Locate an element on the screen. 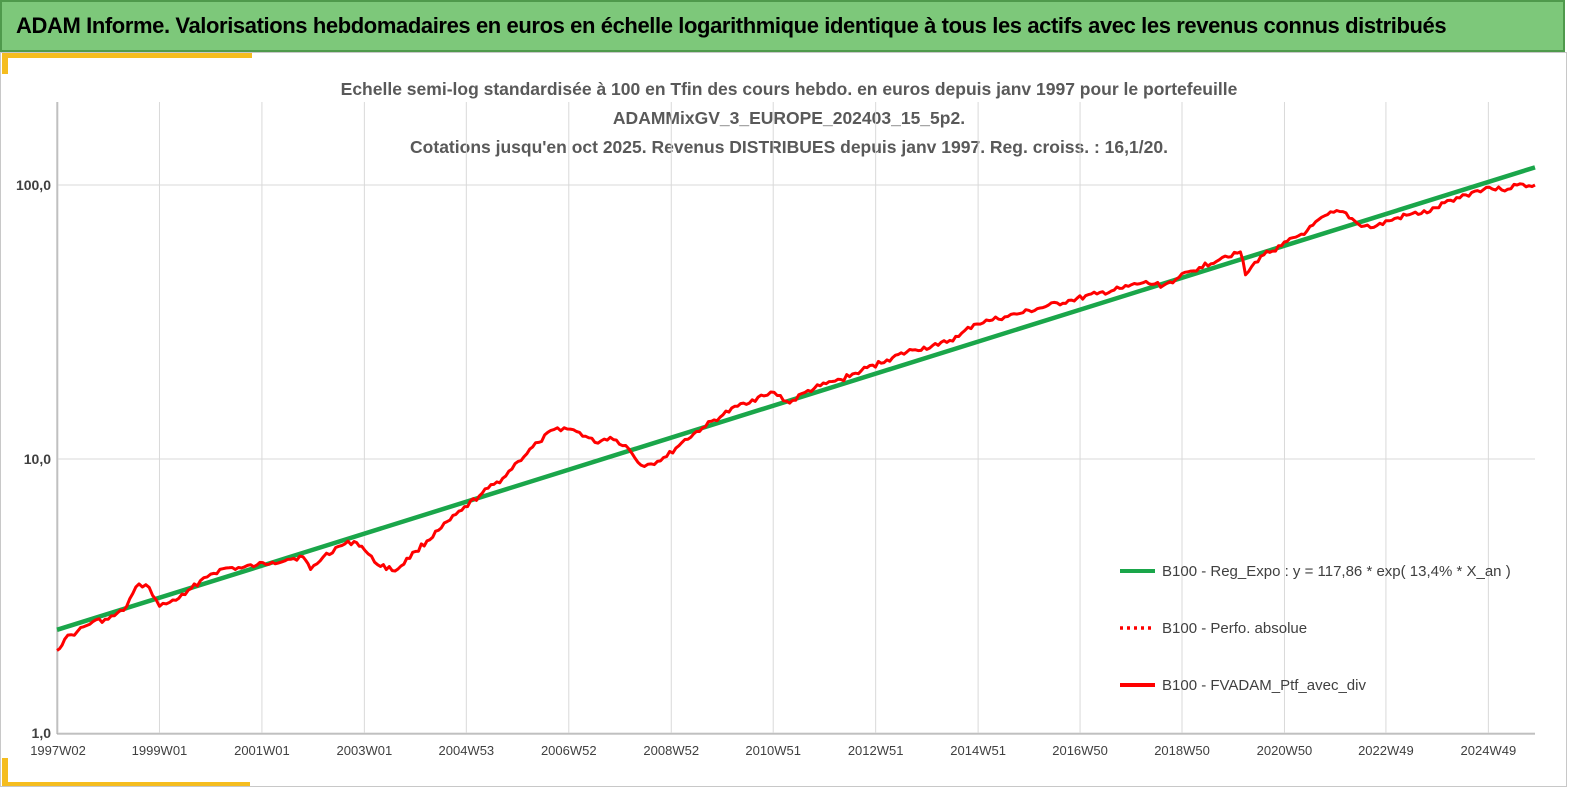 The image size is (1569, 789). x-tick-label: 2020W50 is located at coordinates (1285, 750).